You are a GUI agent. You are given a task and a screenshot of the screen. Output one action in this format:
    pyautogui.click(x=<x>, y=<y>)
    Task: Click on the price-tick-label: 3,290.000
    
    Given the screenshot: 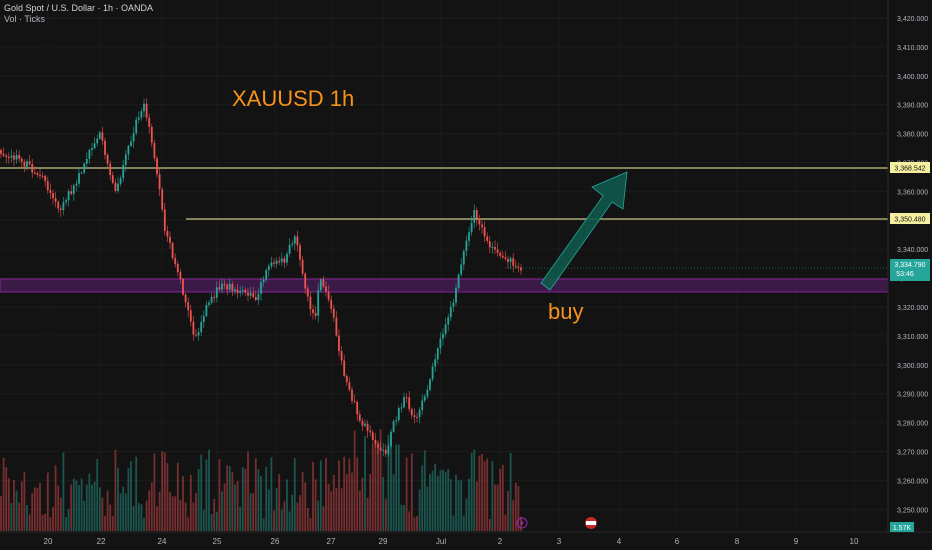 What is the action you would take?
    pyautogui.click(x=912, y=395)
    